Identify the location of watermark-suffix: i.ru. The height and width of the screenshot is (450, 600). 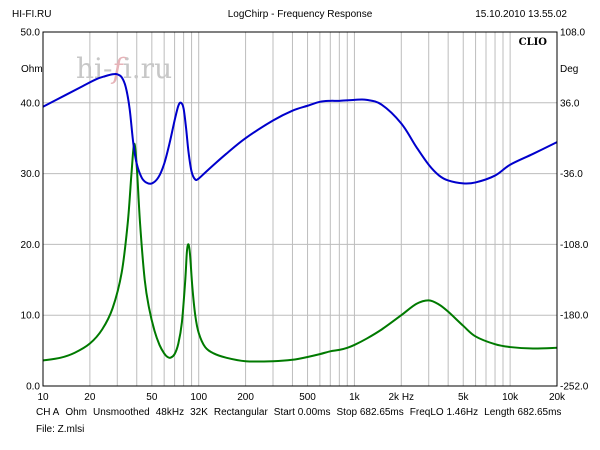
(147, 68).